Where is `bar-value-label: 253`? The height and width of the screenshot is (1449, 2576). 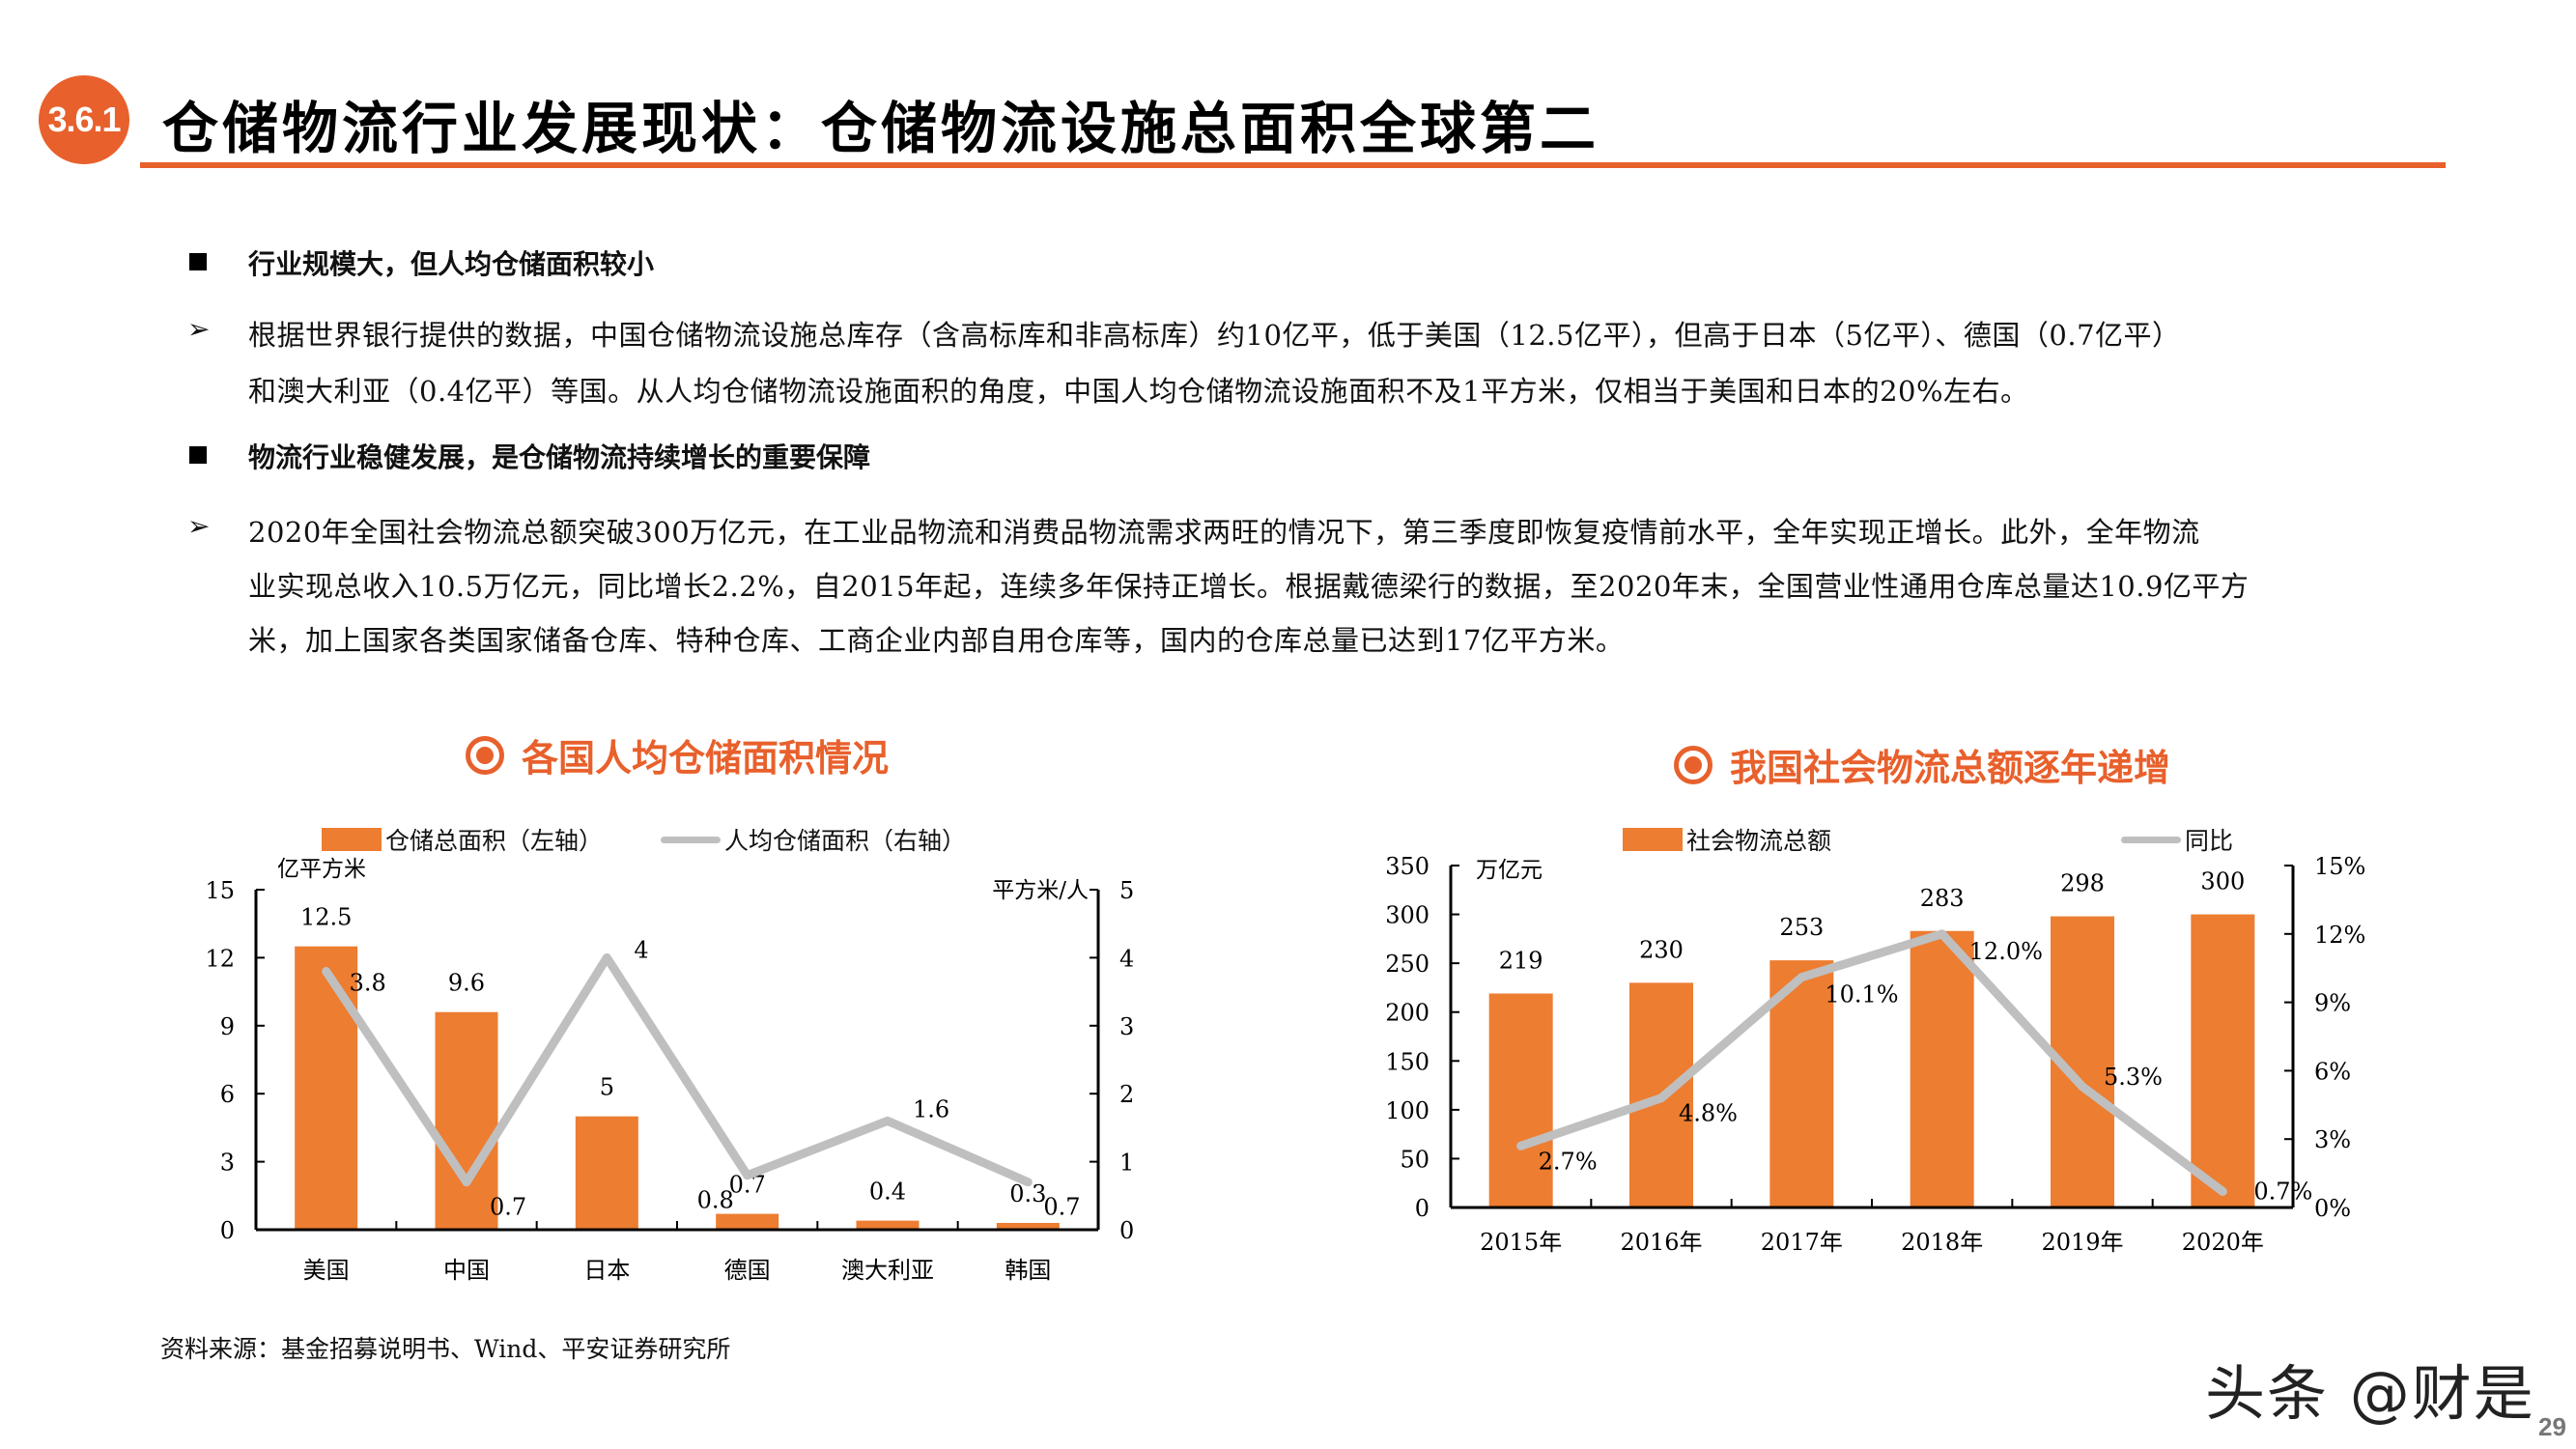
bar-value-label: 253 is located at coordinates (1801, 927).